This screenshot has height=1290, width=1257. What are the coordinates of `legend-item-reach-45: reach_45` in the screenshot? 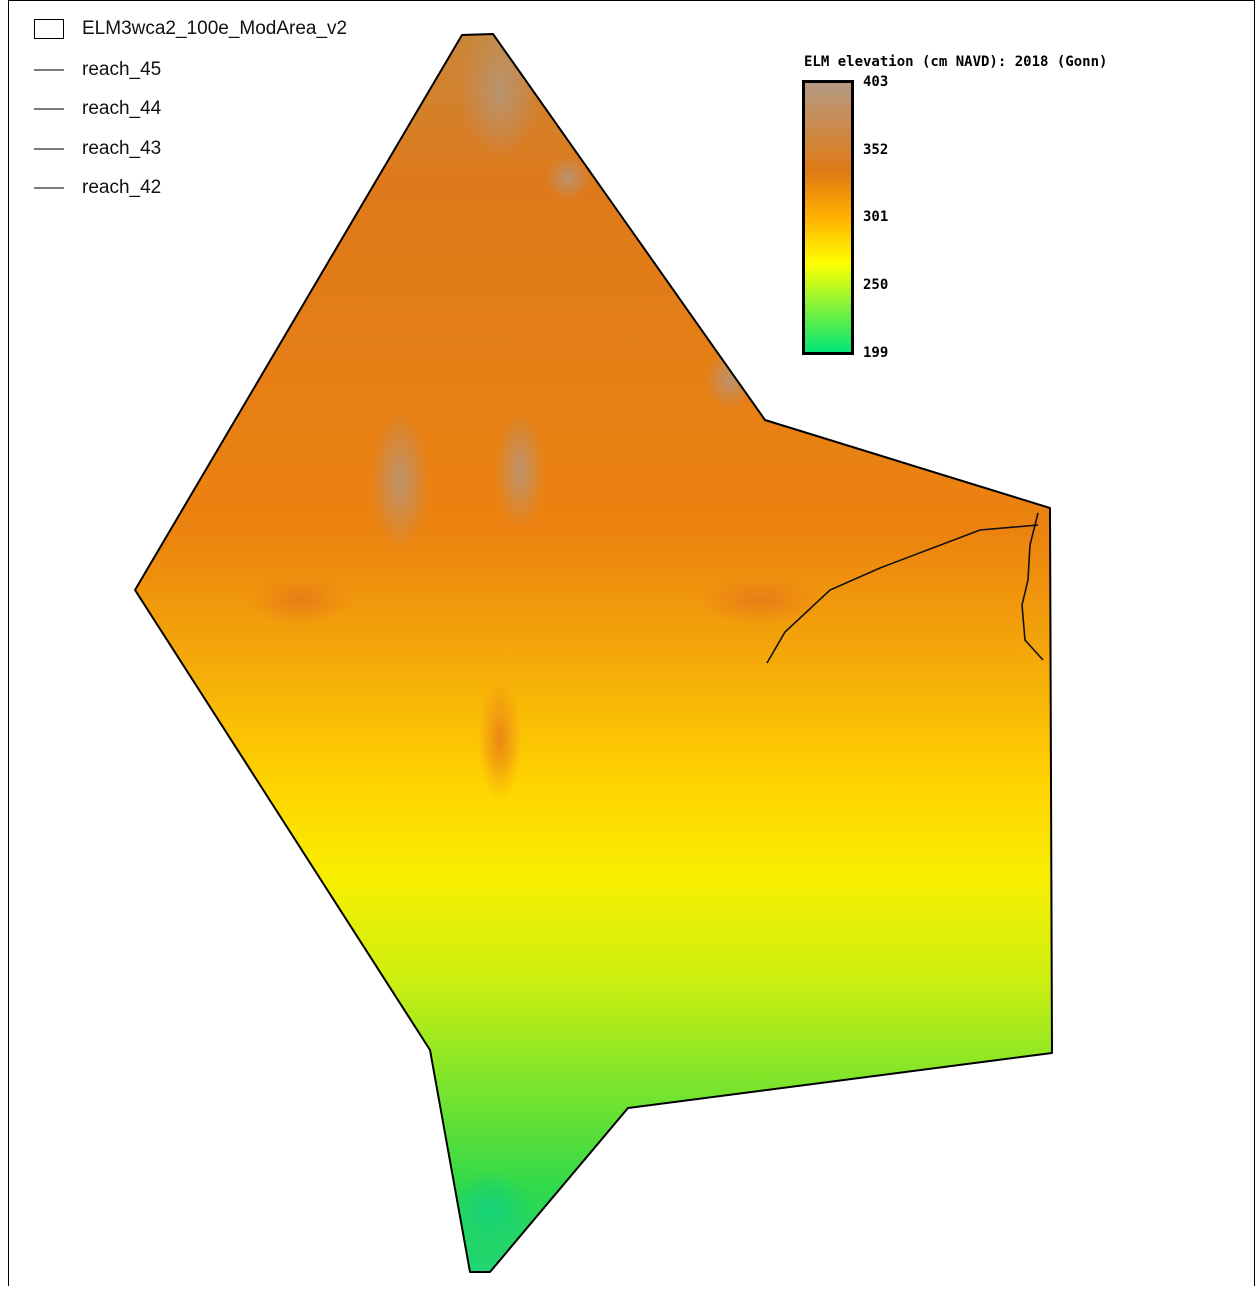 It's located at (97, 70).